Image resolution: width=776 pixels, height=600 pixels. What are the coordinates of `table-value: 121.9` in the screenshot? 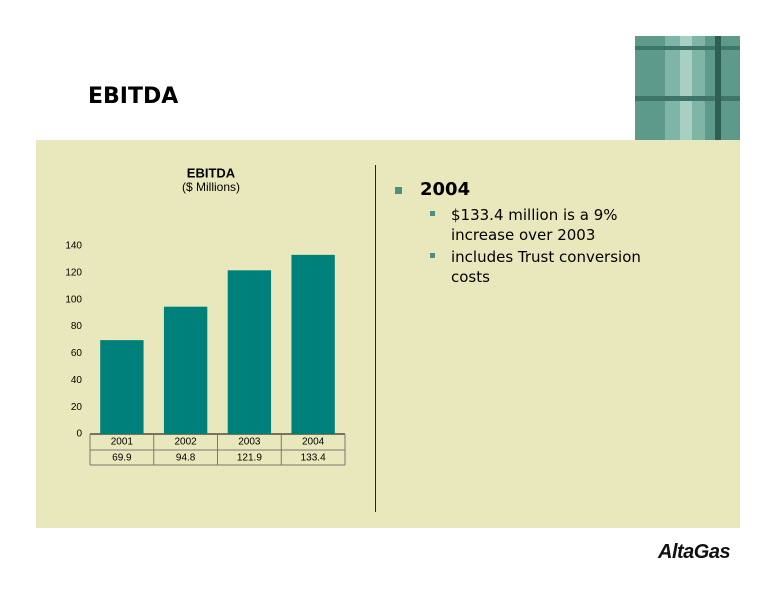 It's located at (249, 458).